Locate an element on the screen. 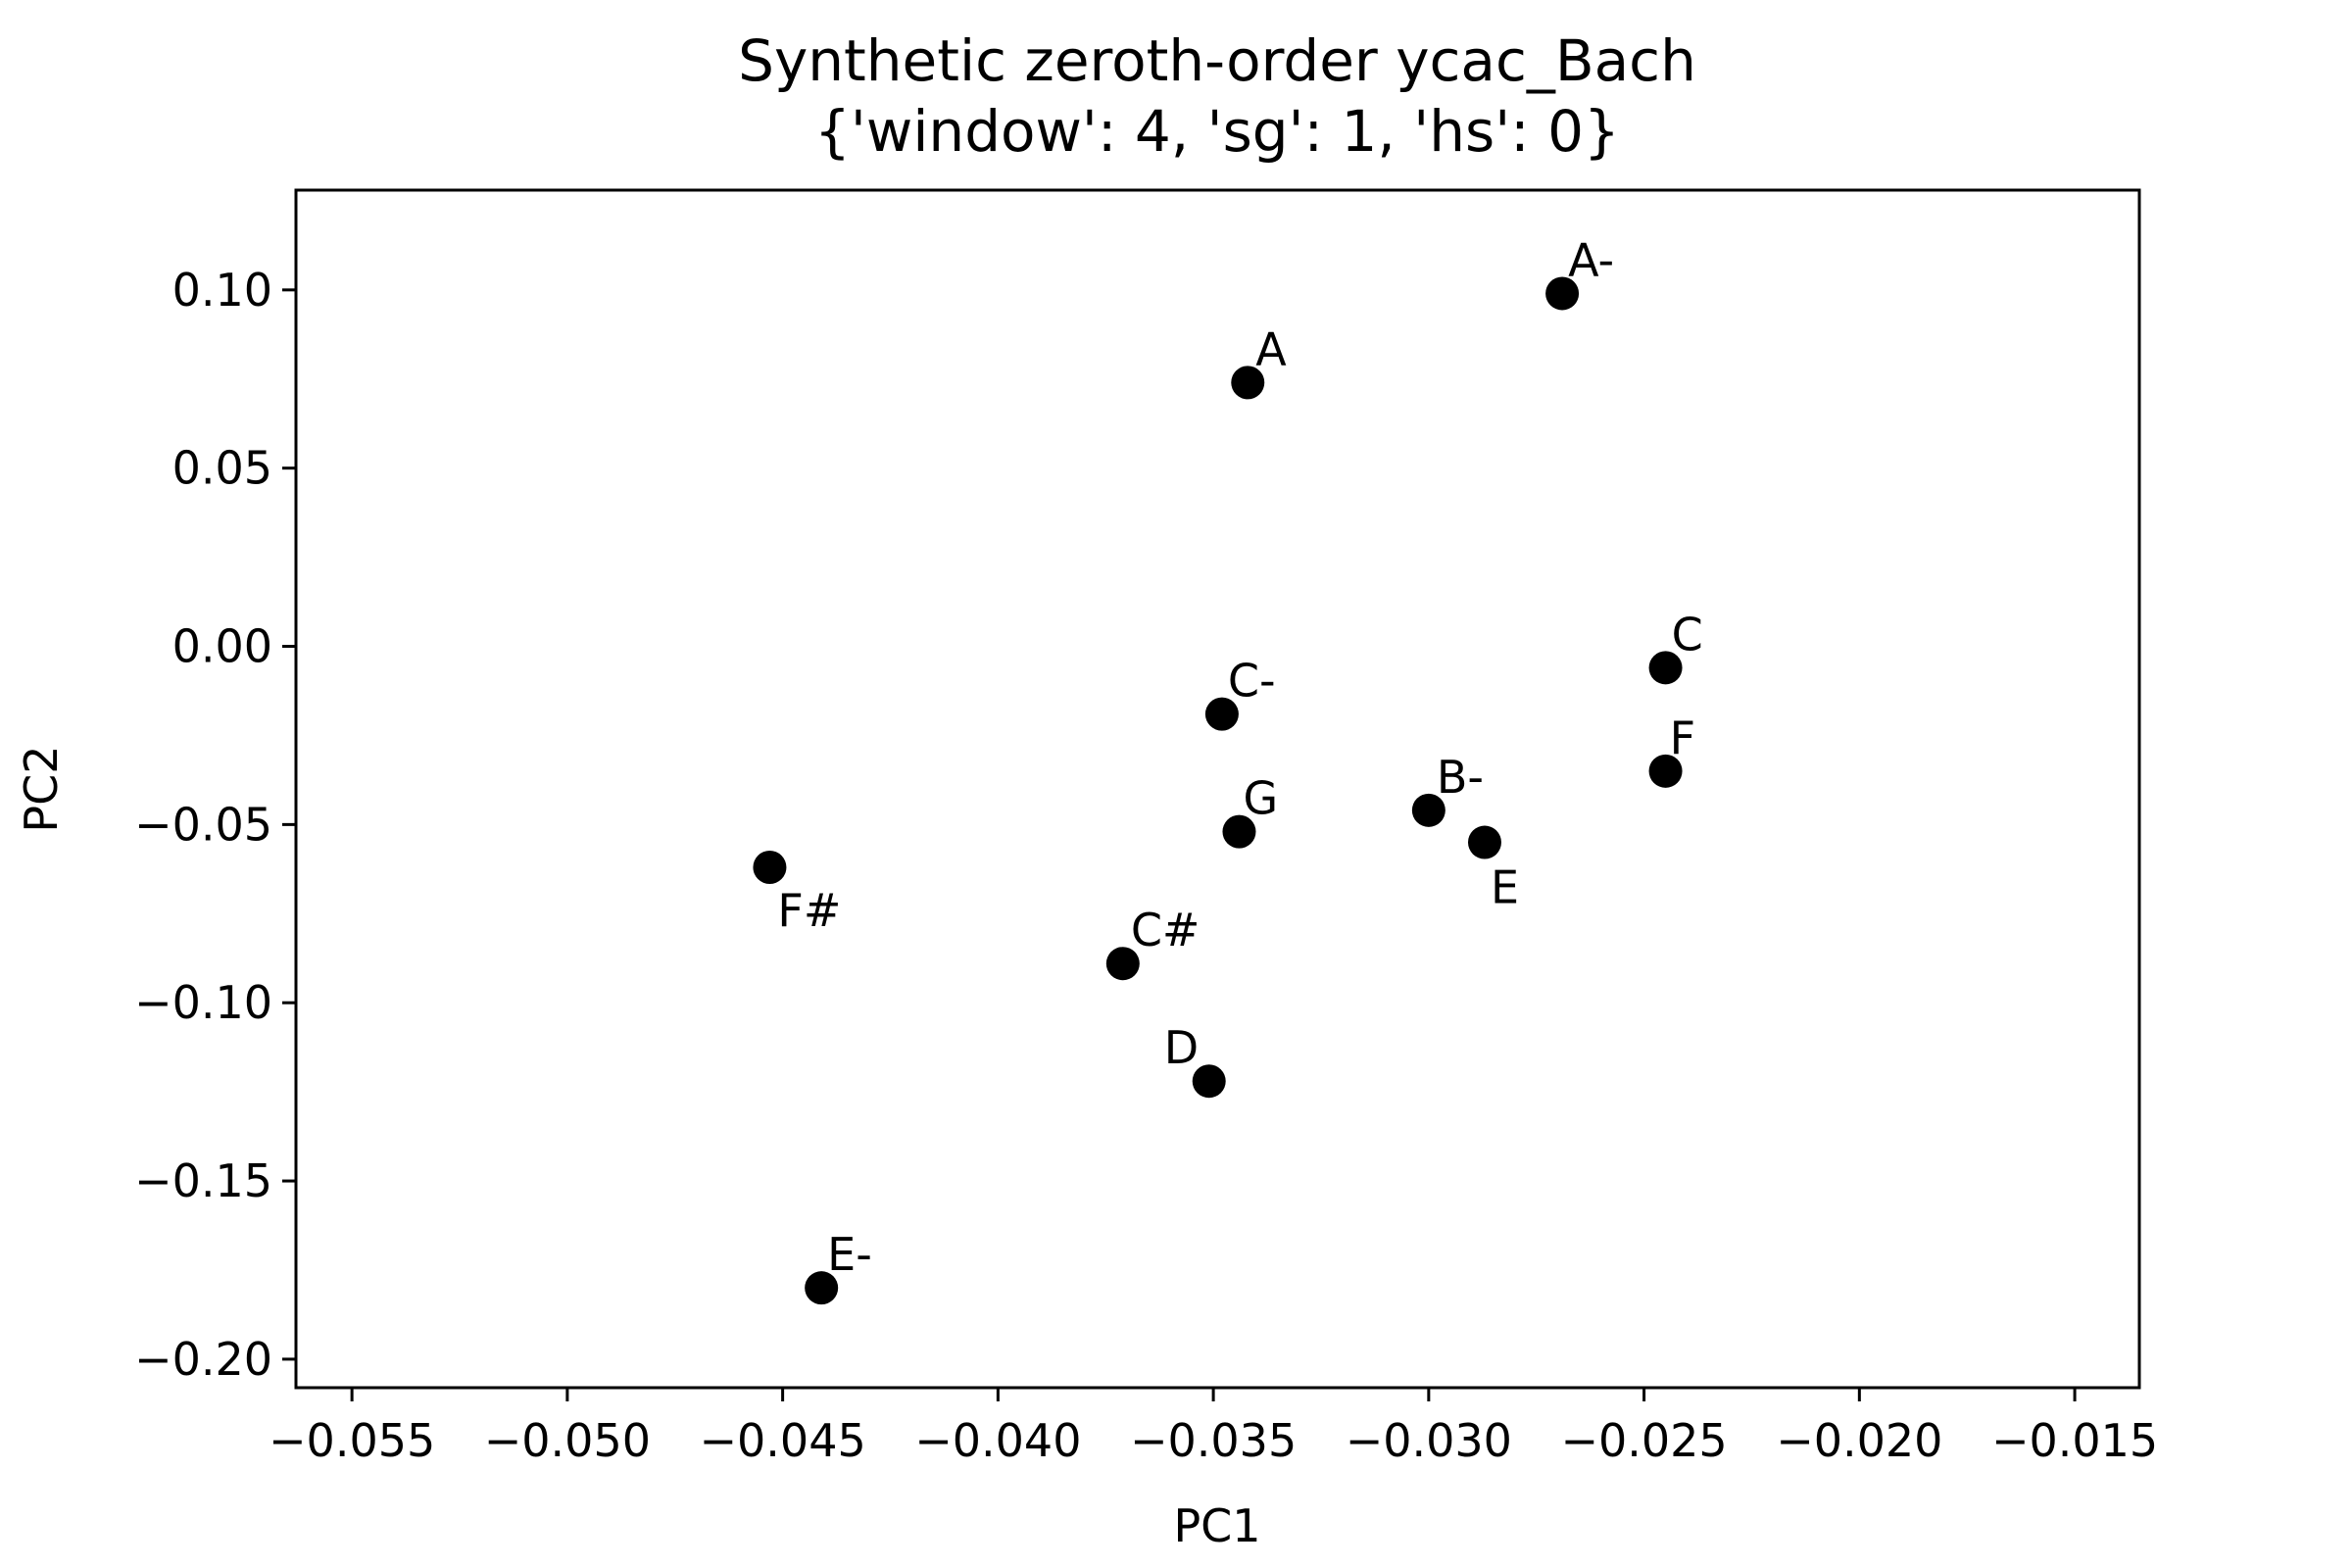 This screenshot has height=1568, width=2352. x-tick-label: −0.020 is located at coordinates (1859, 1440).